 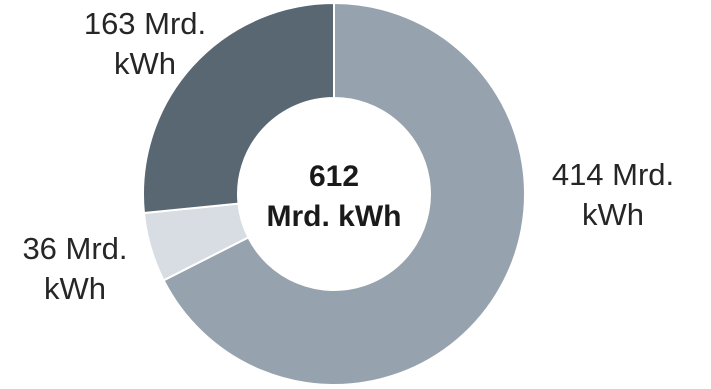 What do you see at coordinates (613, 174) in the screenshot?
I see `slice-label-1-line-1: 414 Mrd.` at bounding box center [613, 174].